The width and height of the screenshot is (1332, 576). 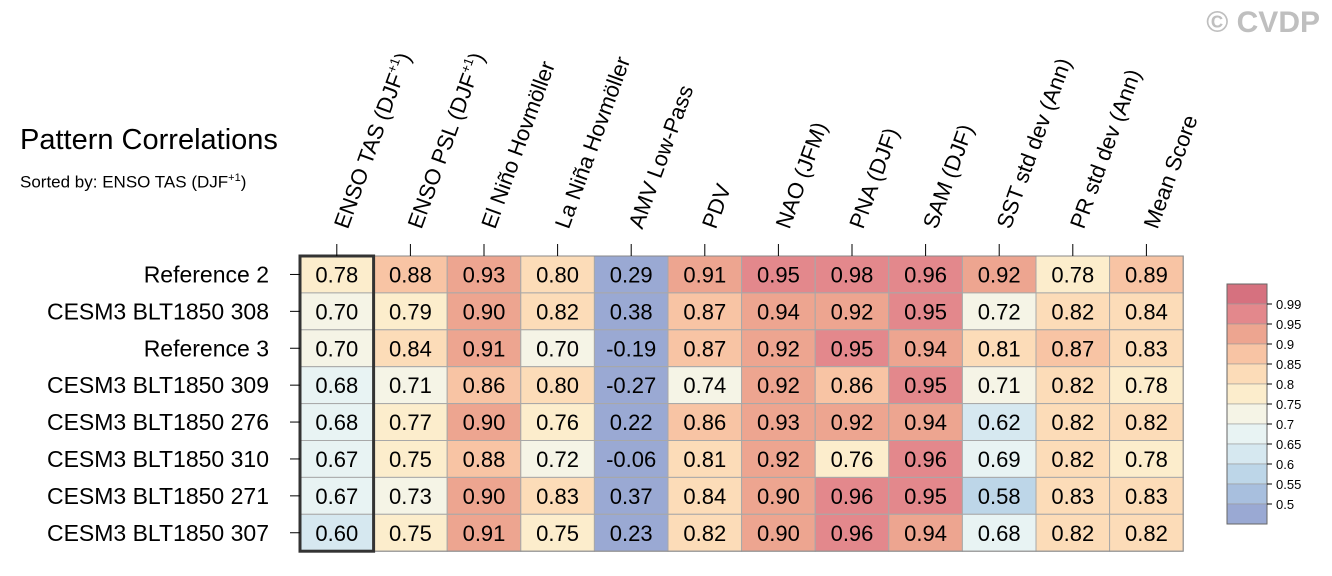 What do you see at coordinates (631, 385) in the screenshot?
I see `cell-value-label: -0.27` at bounding box center [631, 385].